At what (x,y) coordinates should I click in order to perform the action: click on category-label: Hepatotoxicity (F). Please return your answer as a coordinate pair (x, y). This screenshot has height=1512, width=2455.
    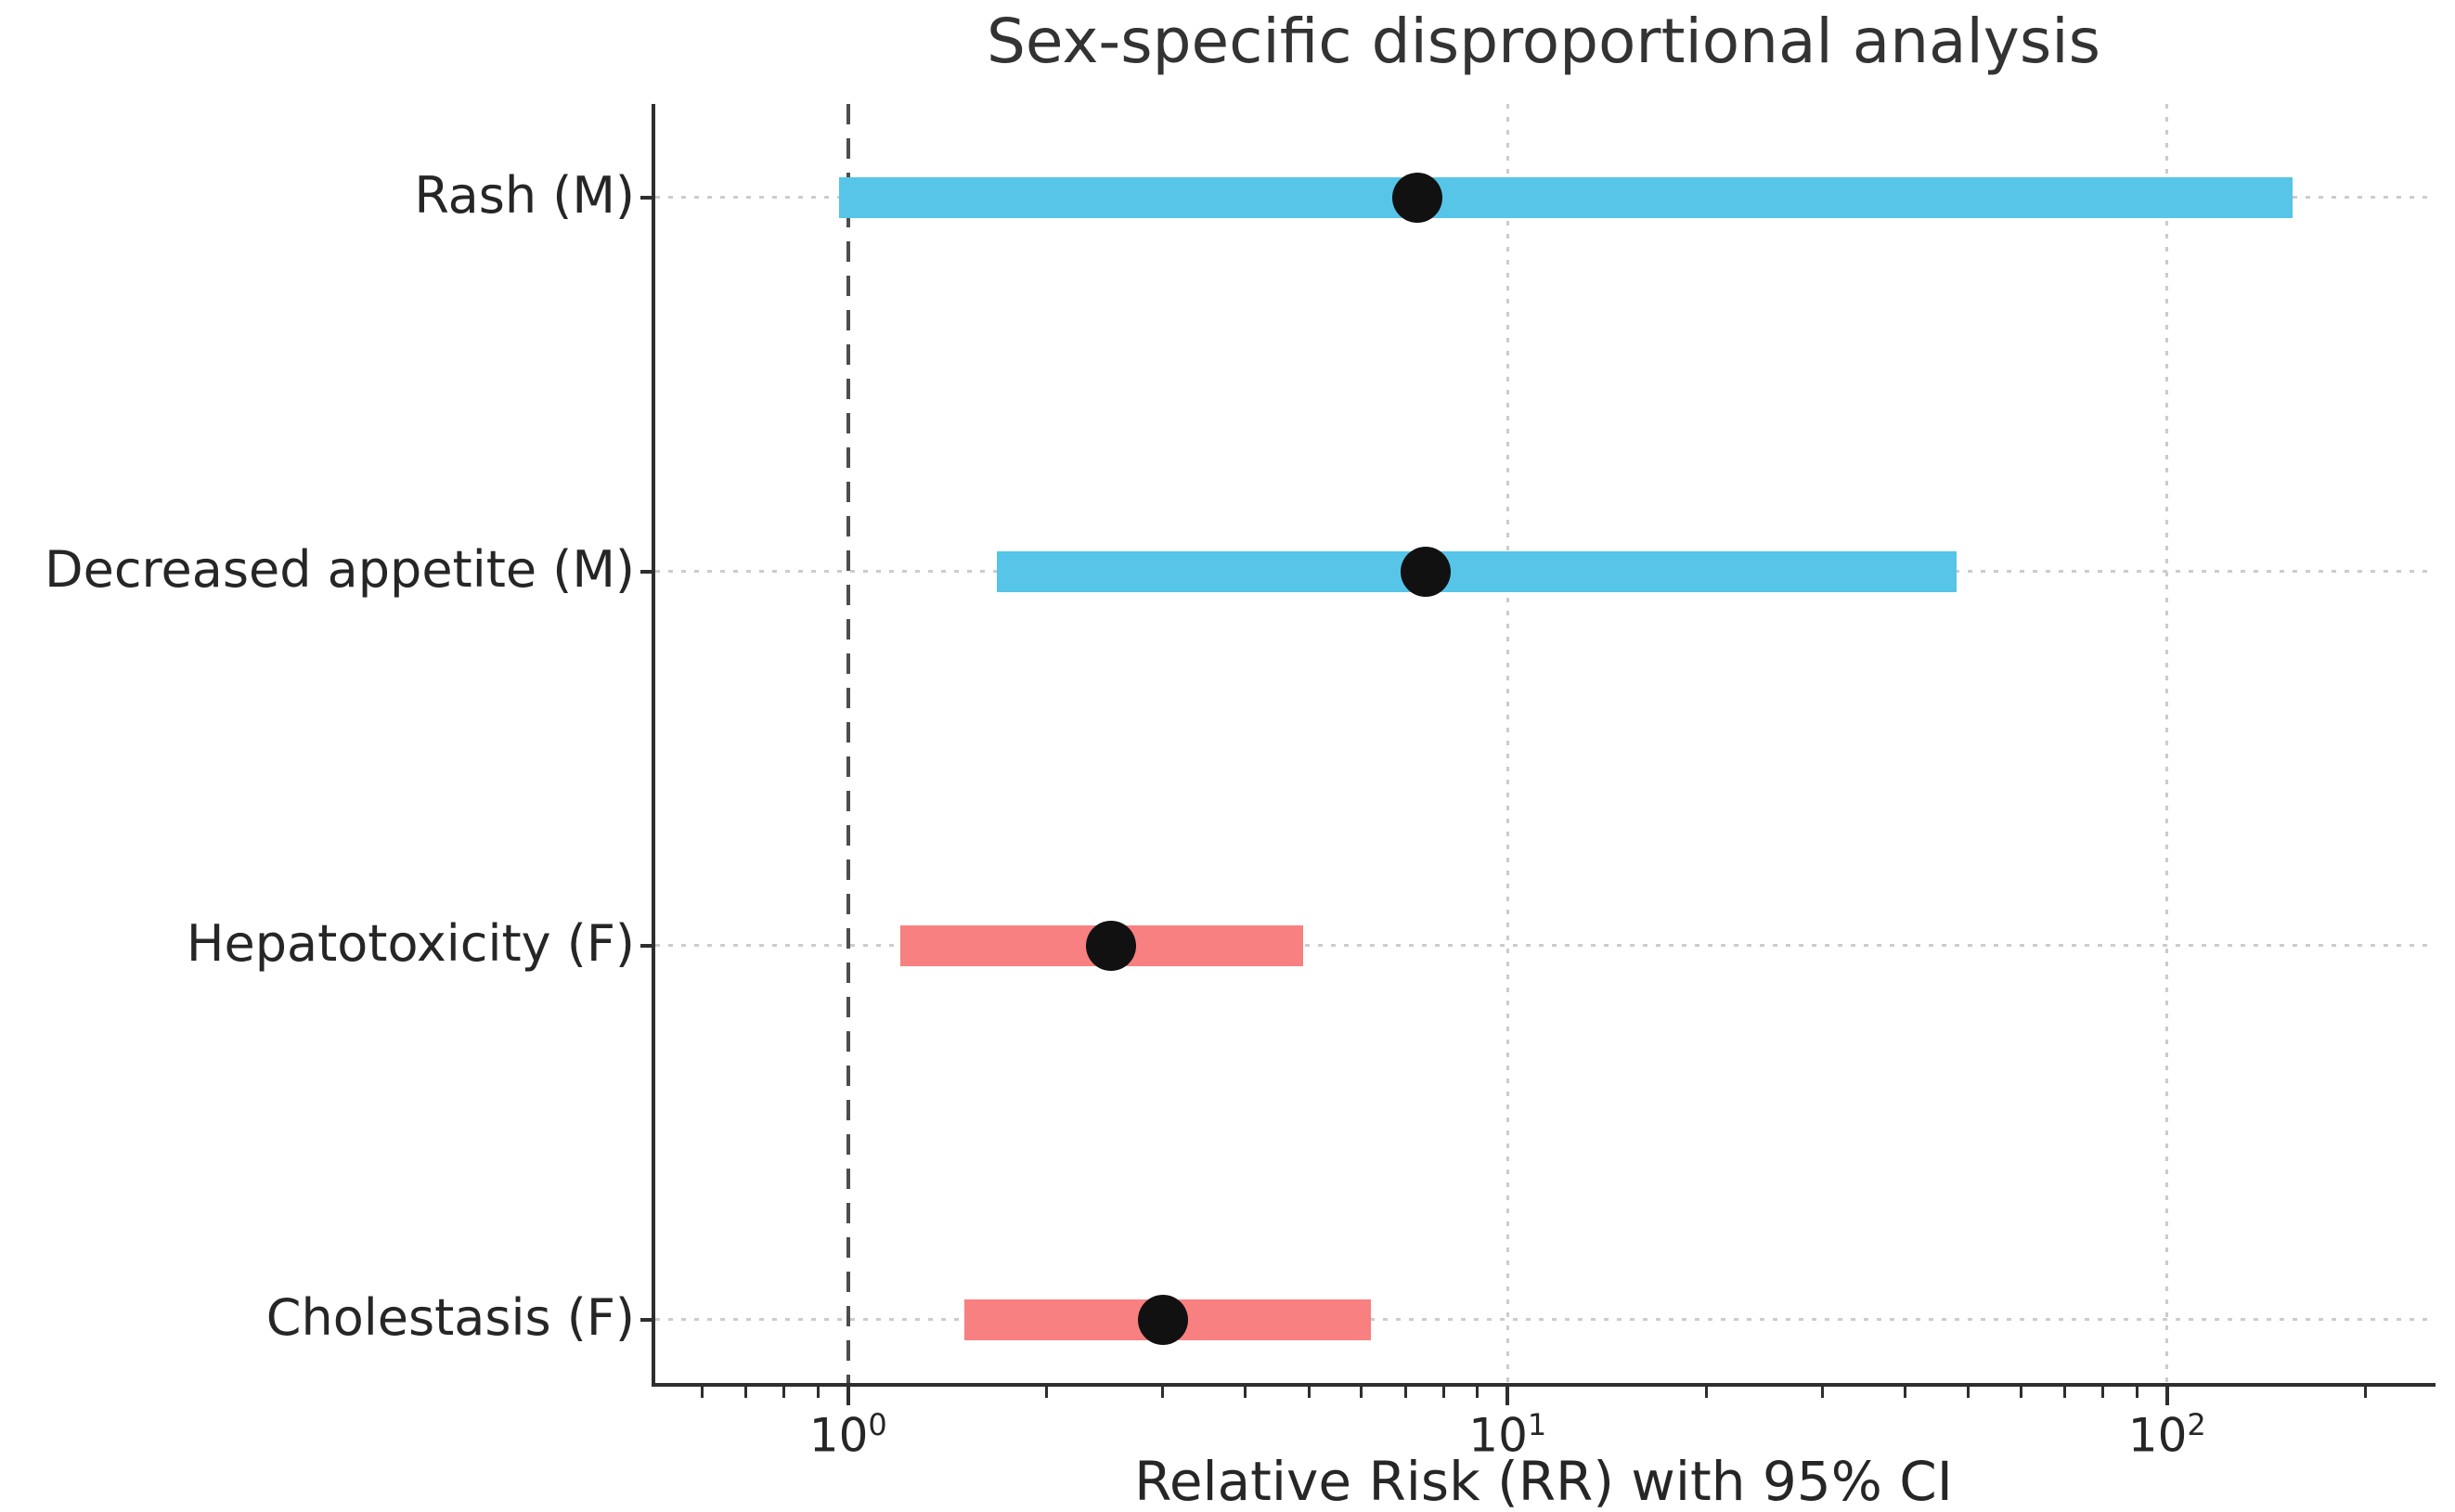
    Looking at the image, I should click on (410, 943).